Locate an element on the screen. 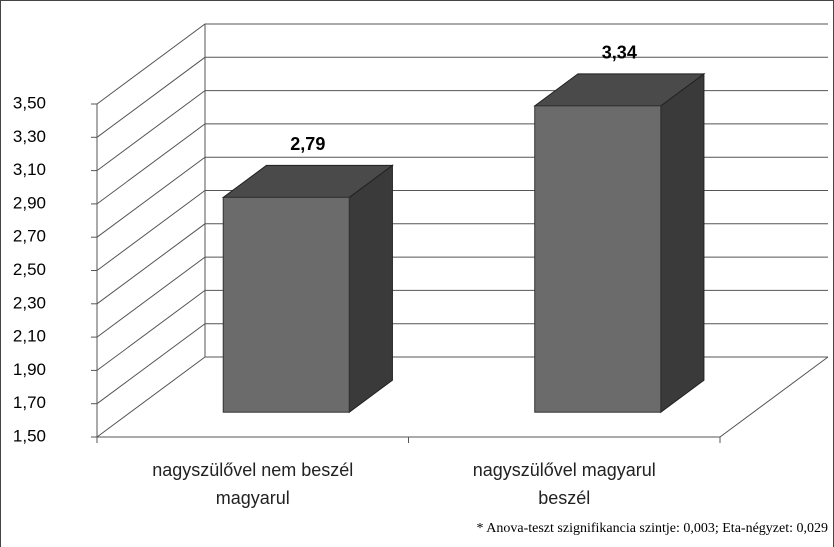  y-tick-label: 3,10 is located at coordinates (29, 169).